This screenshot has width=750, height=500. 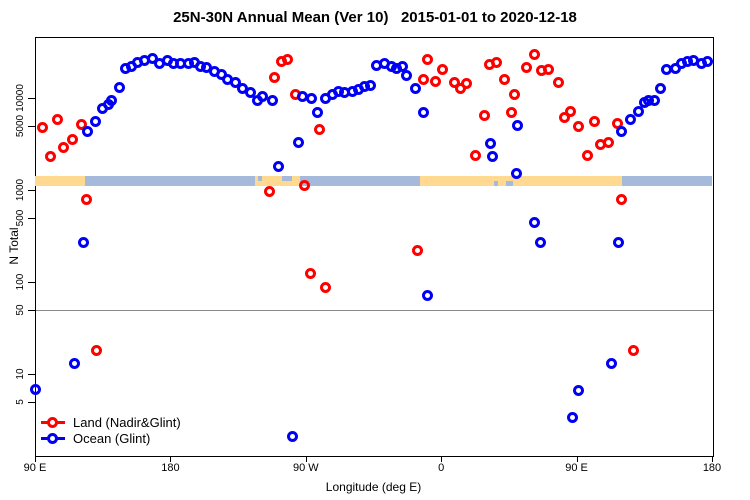 I want to click on legend-label-ocean: Ocean (Glint), so click(x=112, y=438).